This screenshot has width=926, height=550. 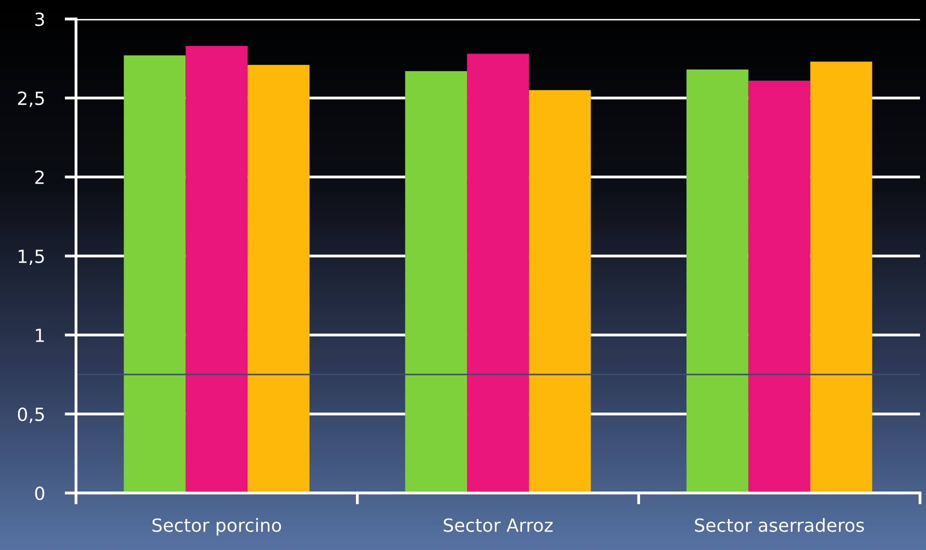 What do you see at coordinates (498, 525) in the screenshot?
I see `x-tick-label: Sector Arroz` at bounding box center [498, 525].